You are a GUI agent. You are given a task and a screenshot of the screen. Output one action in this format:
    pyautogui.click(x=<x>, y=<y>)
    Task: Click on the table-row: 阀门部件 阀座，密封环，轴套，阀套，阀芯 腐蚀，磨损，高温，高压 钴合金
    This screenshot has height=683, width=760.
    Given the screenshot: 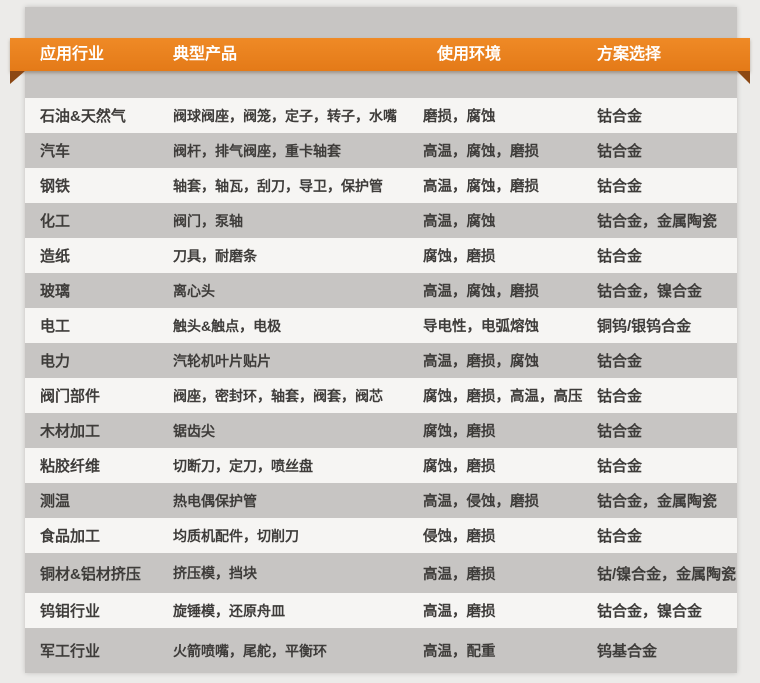 What is the action you would take?
    pyautogui.click(x=381, y=395)
    